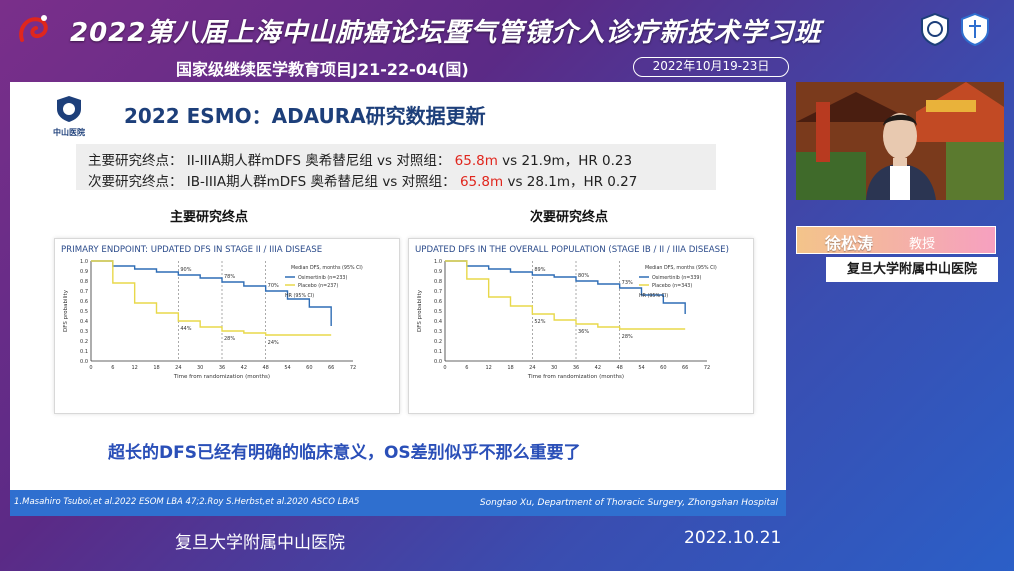  Describe the element at coordinates (711, 67) in the screenshot. I see `date-range-badge: 2022年10月19-23日` at that location.